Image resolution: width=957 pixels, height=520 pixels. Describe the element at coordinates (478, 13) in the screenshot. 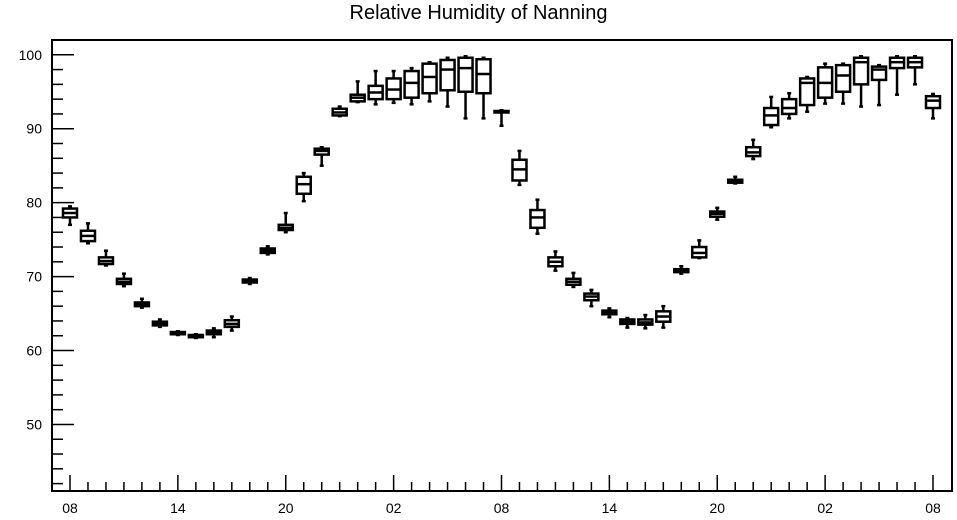

I see `chart-title: Relative Humidity of Nanning` at that location.